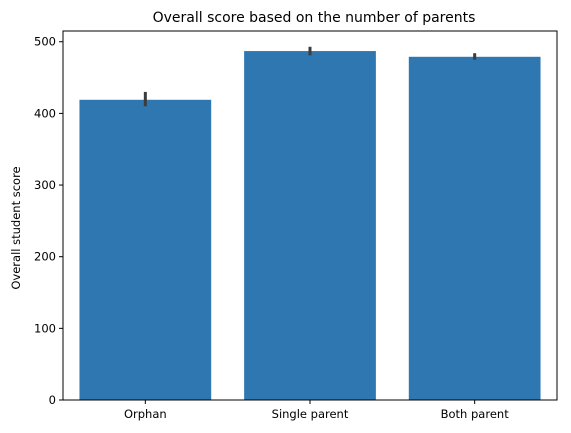 Image resolution: width=571 pixels, height=433 pixels. Describe the element at coordinates (45, 185) in the screenshot. I see `y-tick-label: 300` at that location.